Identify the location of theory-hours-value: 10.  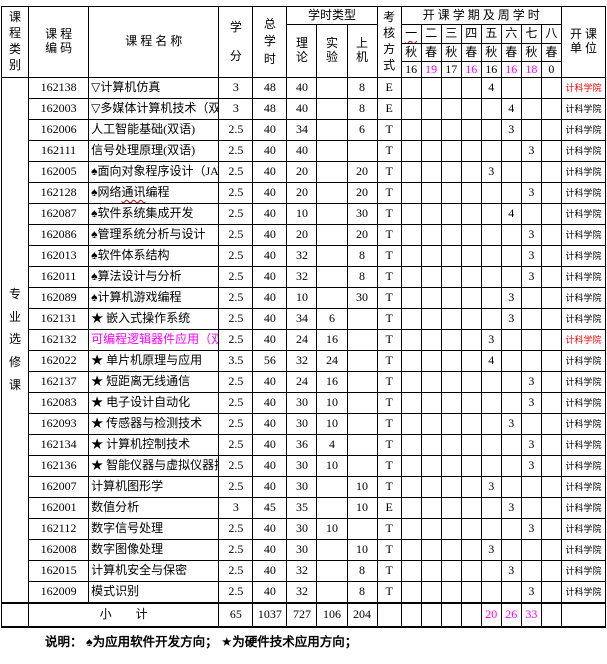
(302, 214).